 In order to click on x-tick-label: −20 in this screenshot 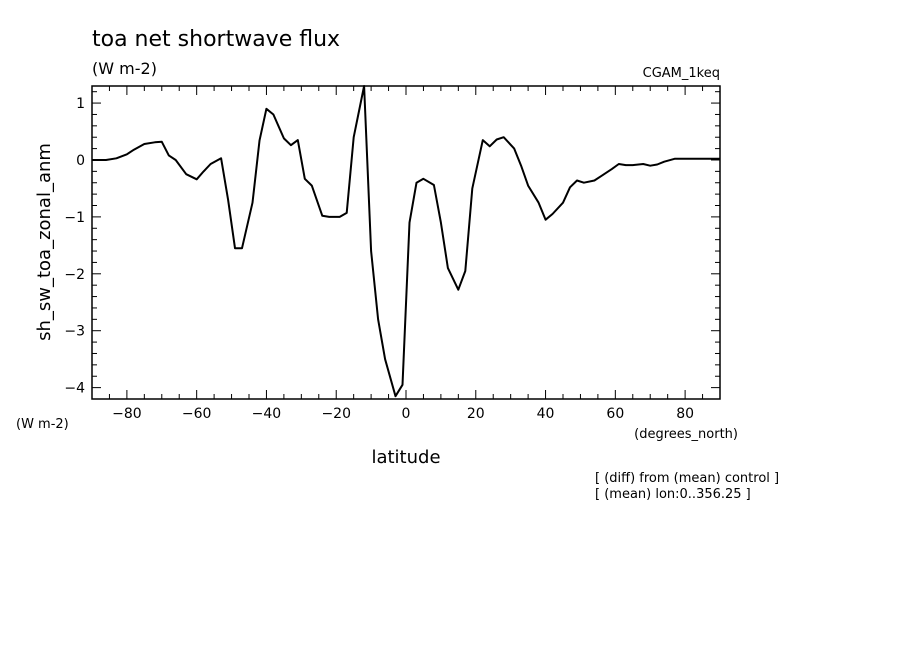, I will do `click(336, 414)`.